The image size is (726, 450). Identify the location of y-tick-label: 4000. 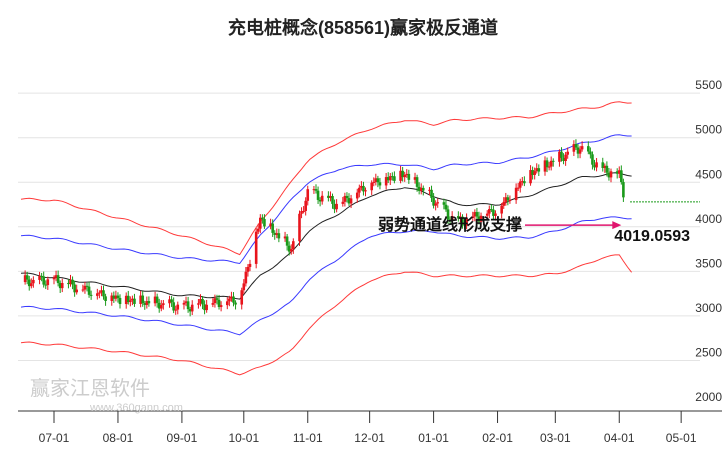
(708, 219).